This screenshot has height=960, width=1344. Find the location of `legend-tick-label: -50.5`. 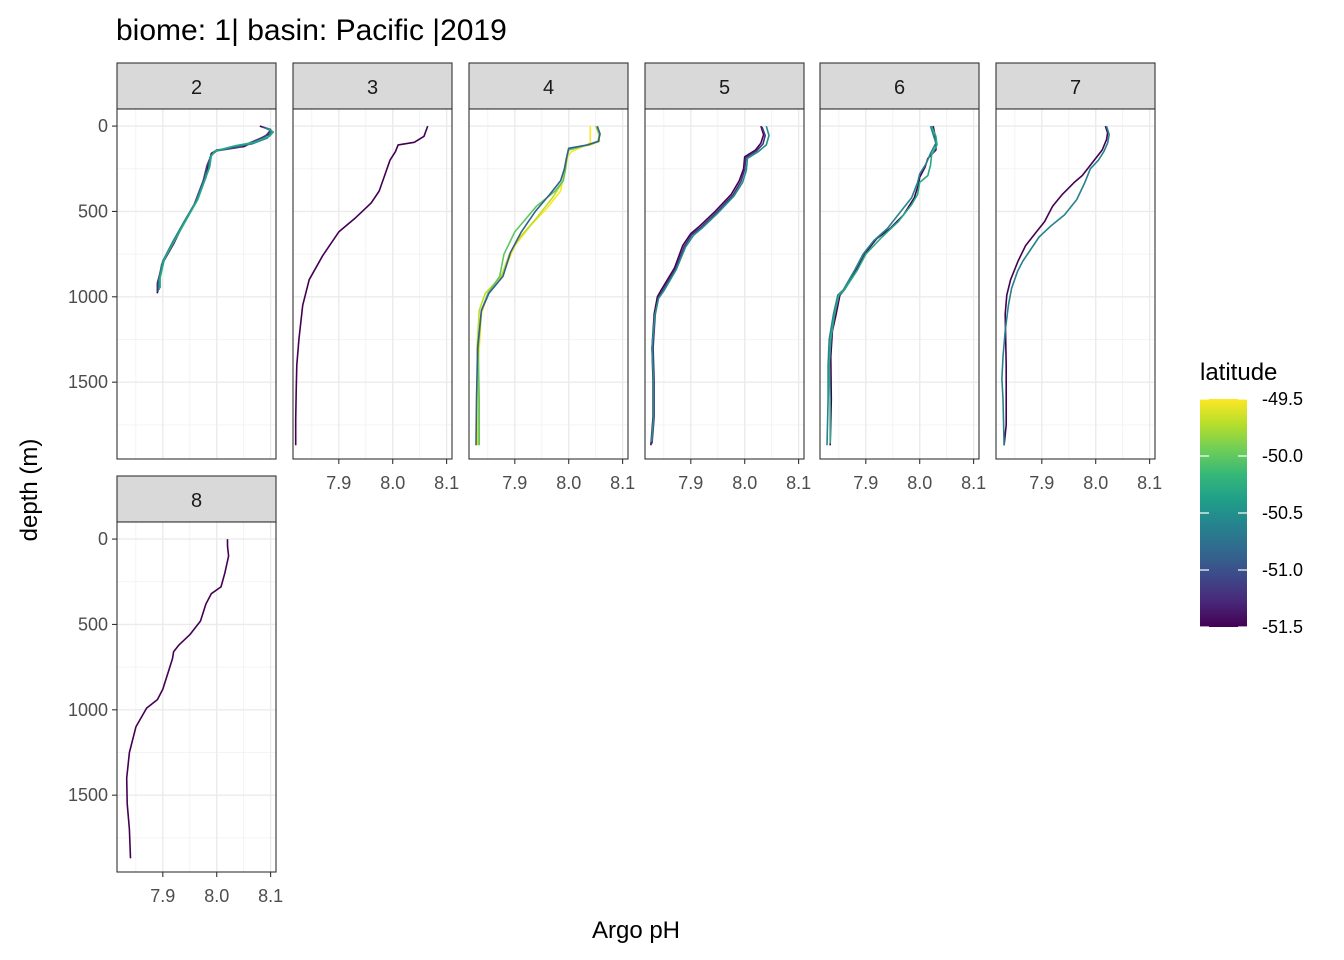

legend-tick-label: -50.5 is located at coordinates (1282, 513).